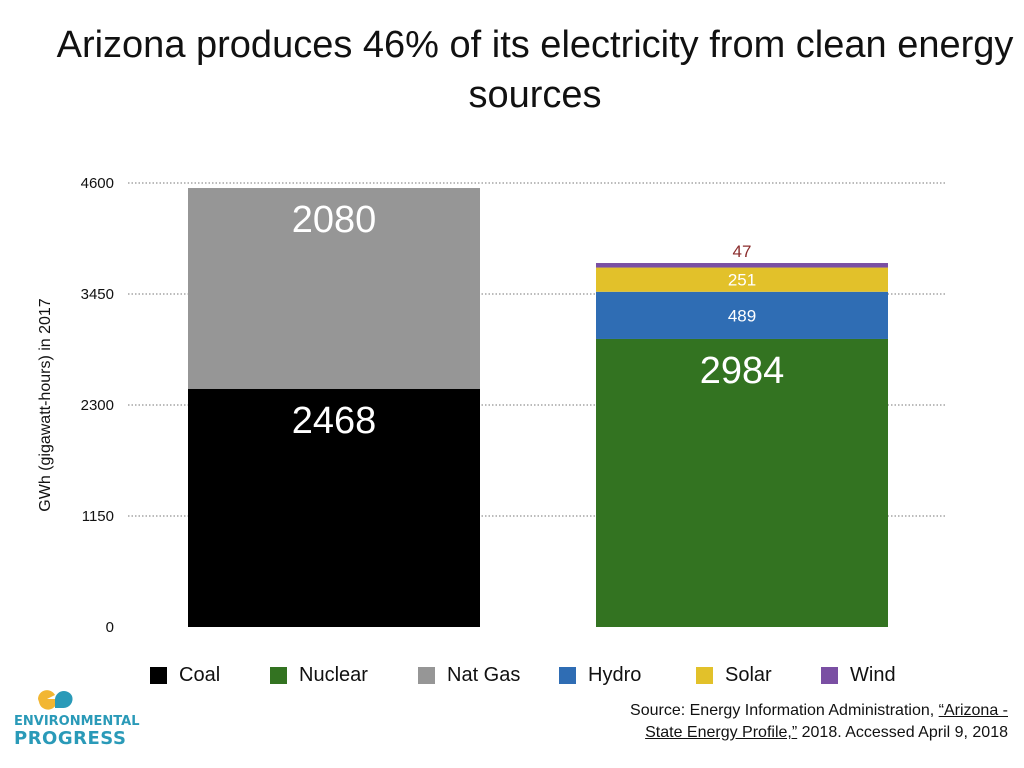 The image size is (1024, 768). What do you see at coordinates (97, 183) in the screenshot?
I see `y-tick-label: 4600` at bounding box center [97, 183].